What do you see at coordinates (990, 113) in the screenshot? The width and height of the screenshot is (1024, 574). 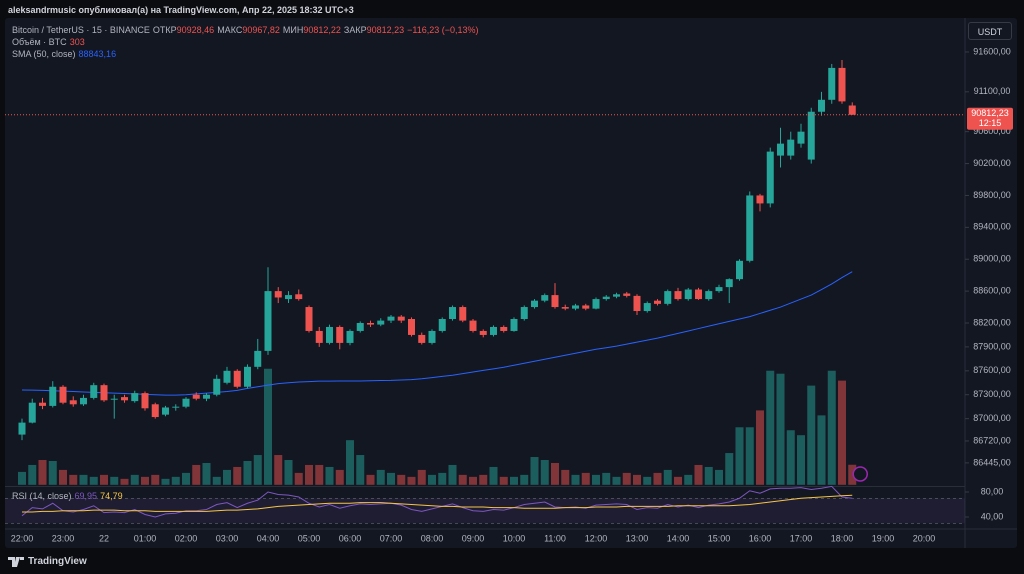 I see `last-price-label: 90812,23` at bounding box center [990, 113].